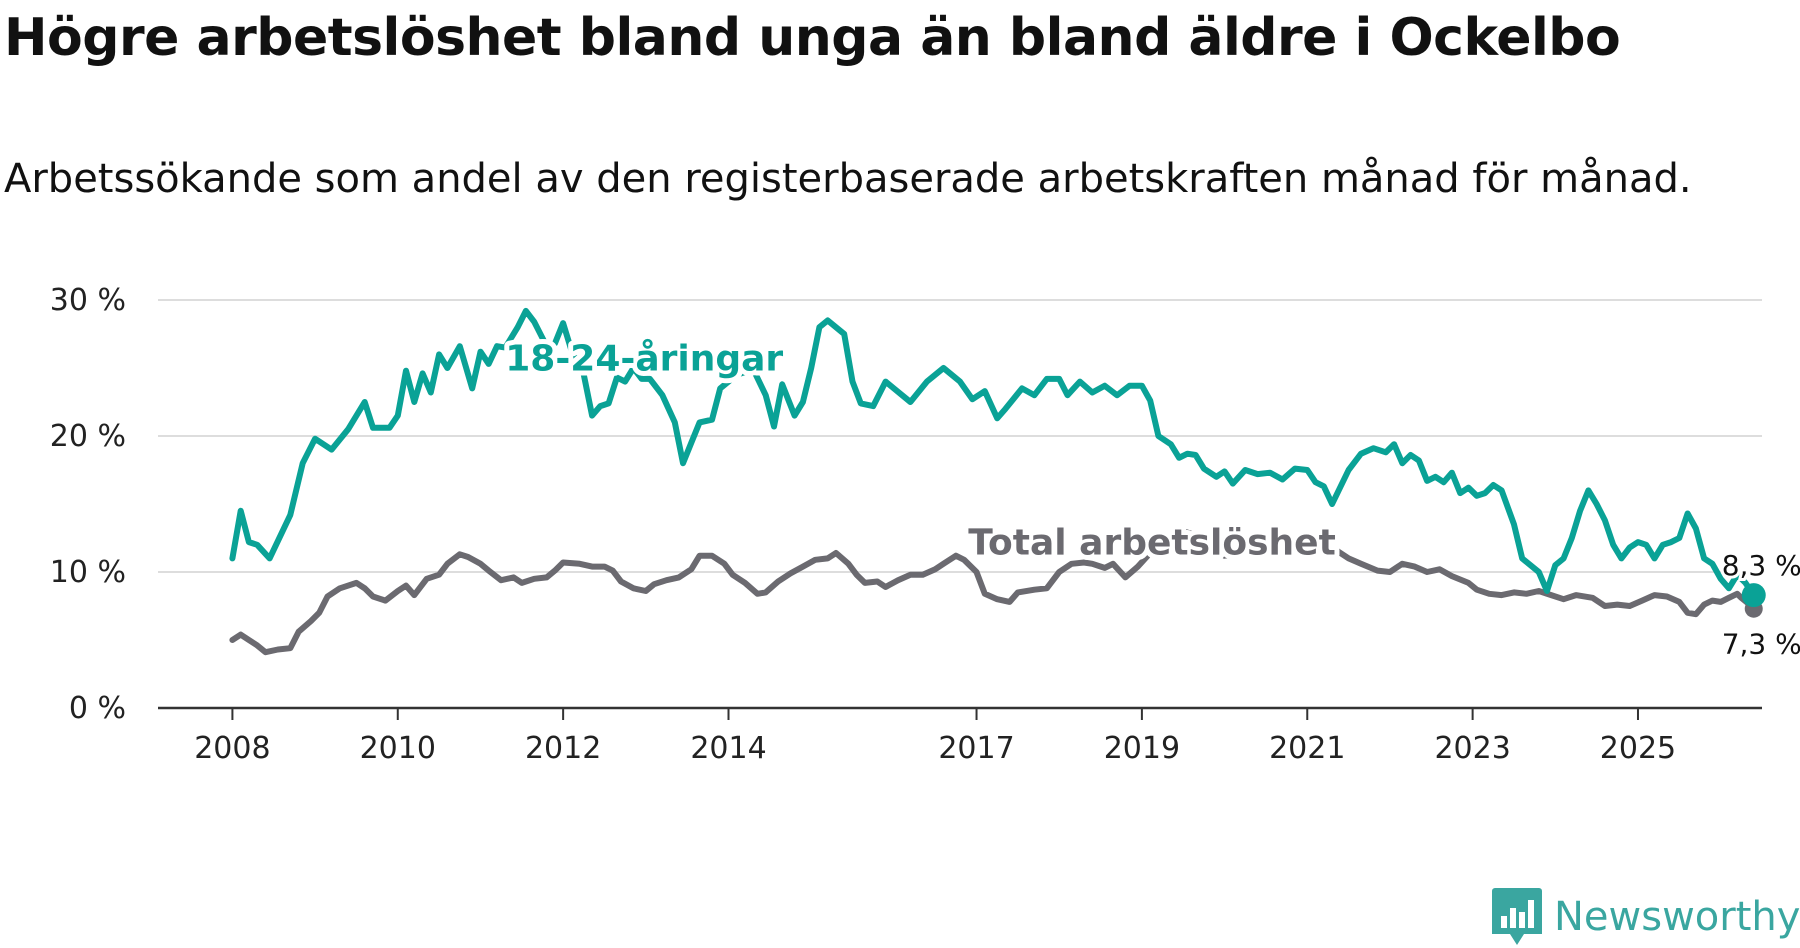  I want to click on series-label-youth: 18-24-åringar, so click(644, 359).